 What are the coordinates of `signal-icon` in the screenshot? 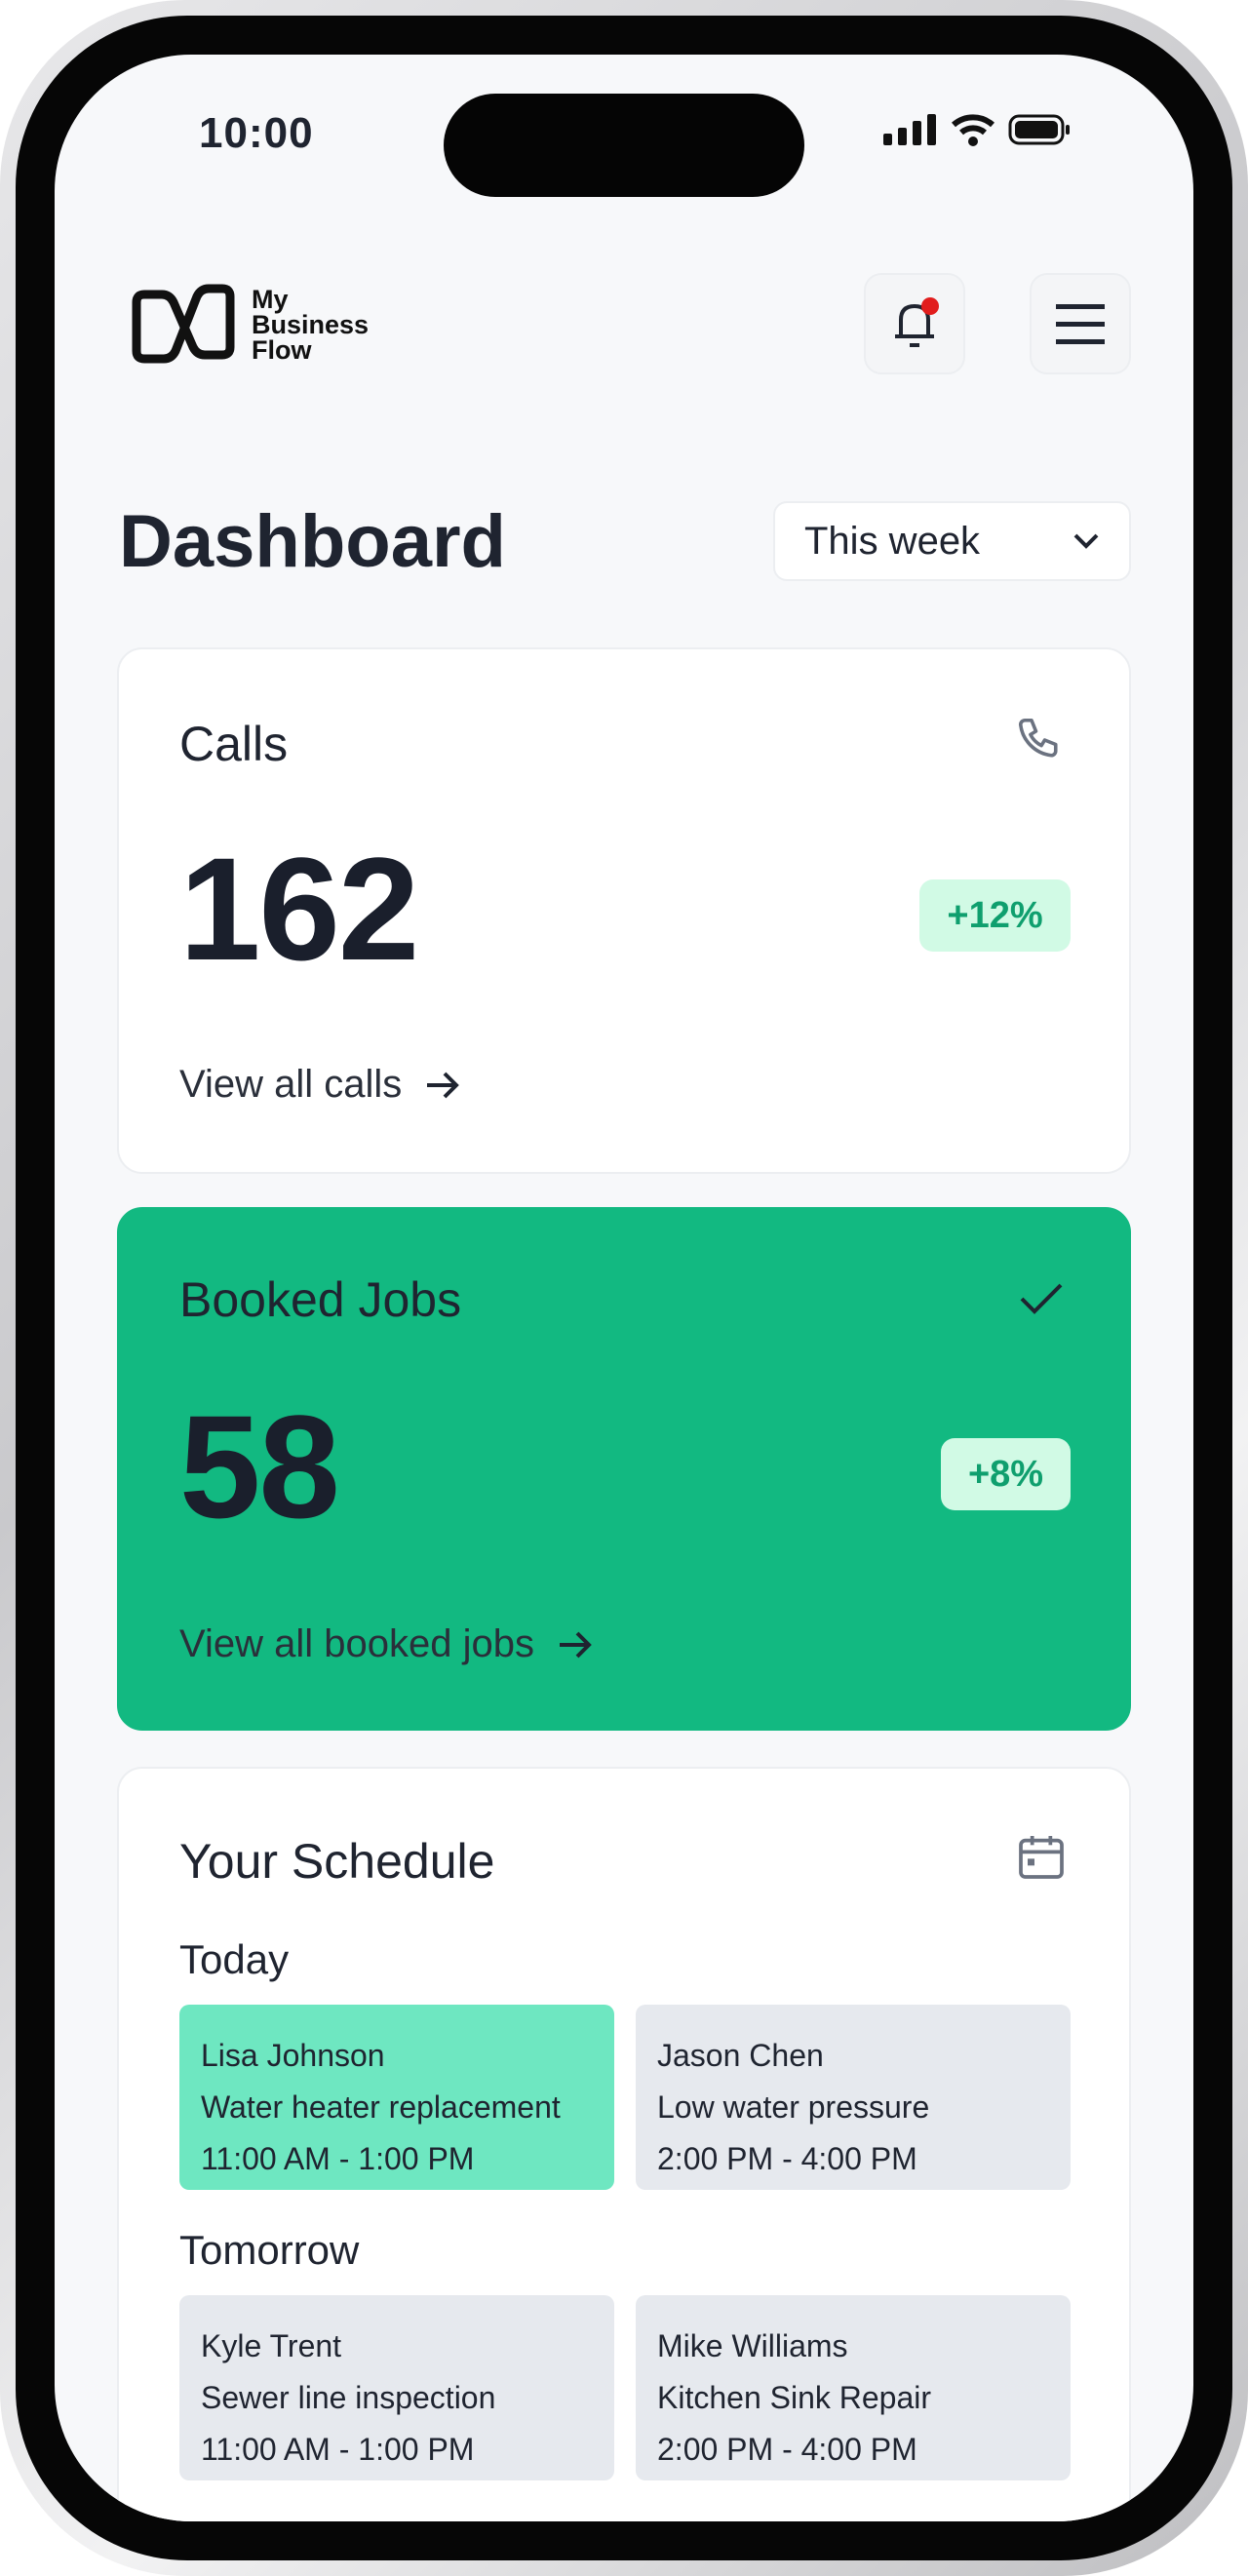 It's located at (909, 129).